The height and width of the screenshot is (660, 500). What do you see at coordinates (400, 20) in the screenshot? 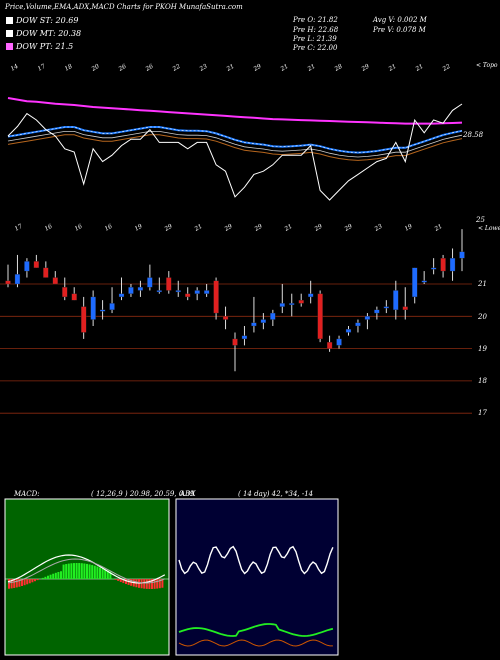
I see `avg-volume: Avg V: 0.002 M` at bounding box center [400, 20].